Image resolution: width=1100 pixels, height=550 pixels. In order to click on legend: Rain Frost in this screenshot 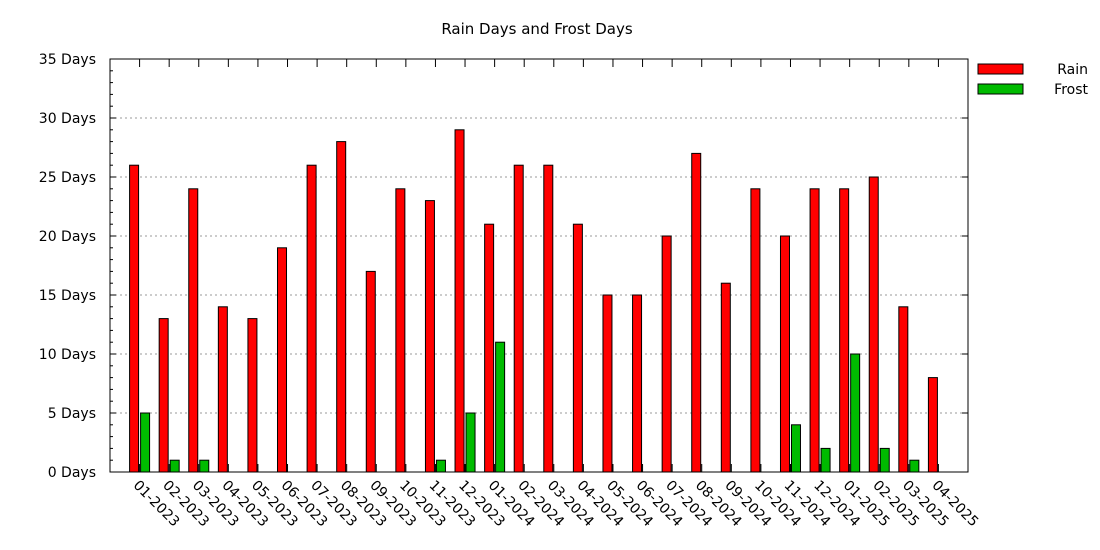, I will do `click(1032, 80)`.